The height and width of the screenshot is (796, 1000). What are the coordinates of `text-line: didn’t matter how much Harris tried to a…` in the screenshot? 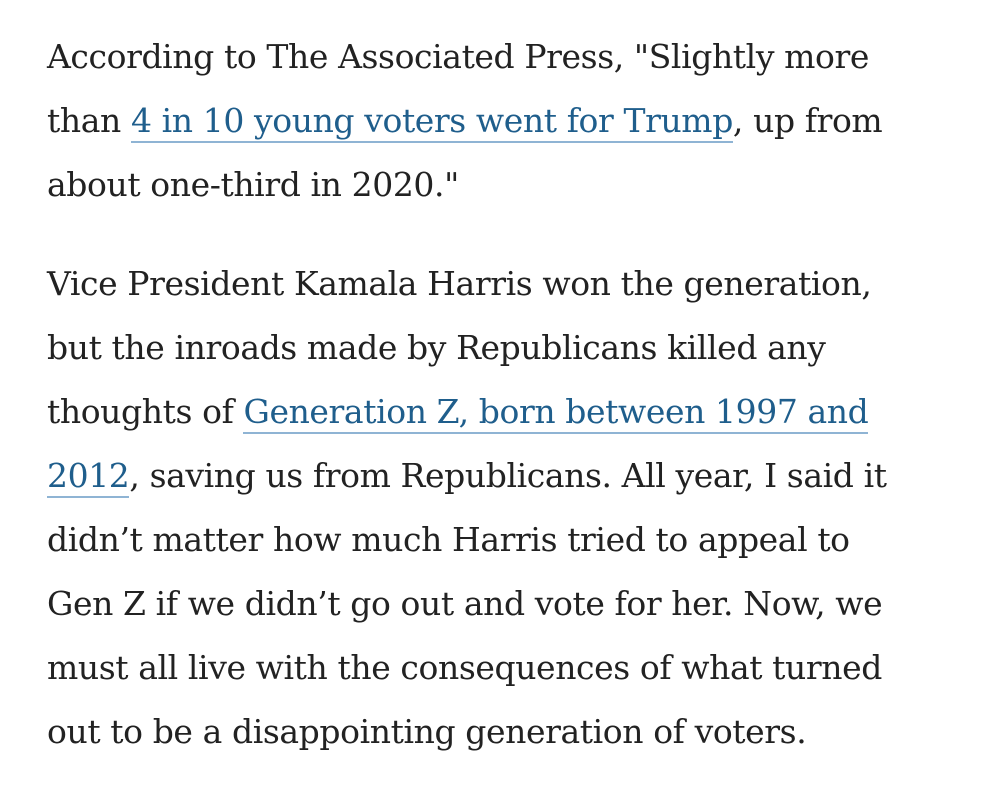 It's located at (448, 539).